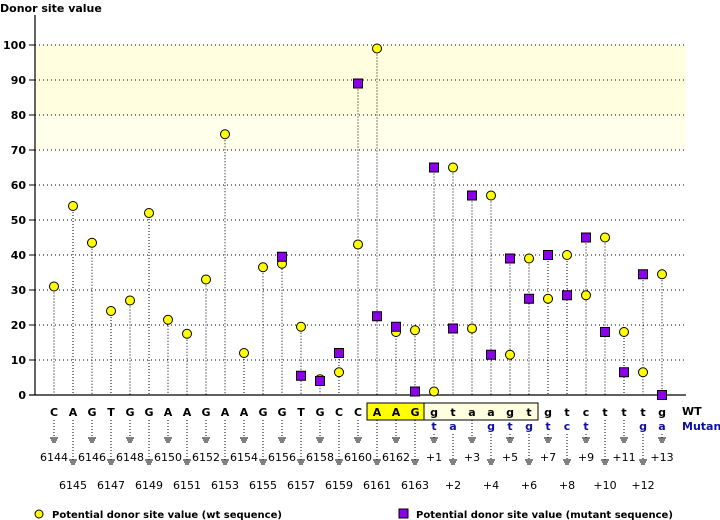  Describe the element at coordinates (403, 513) in the screenshot. I see `legend-mutant-marker` at that location.